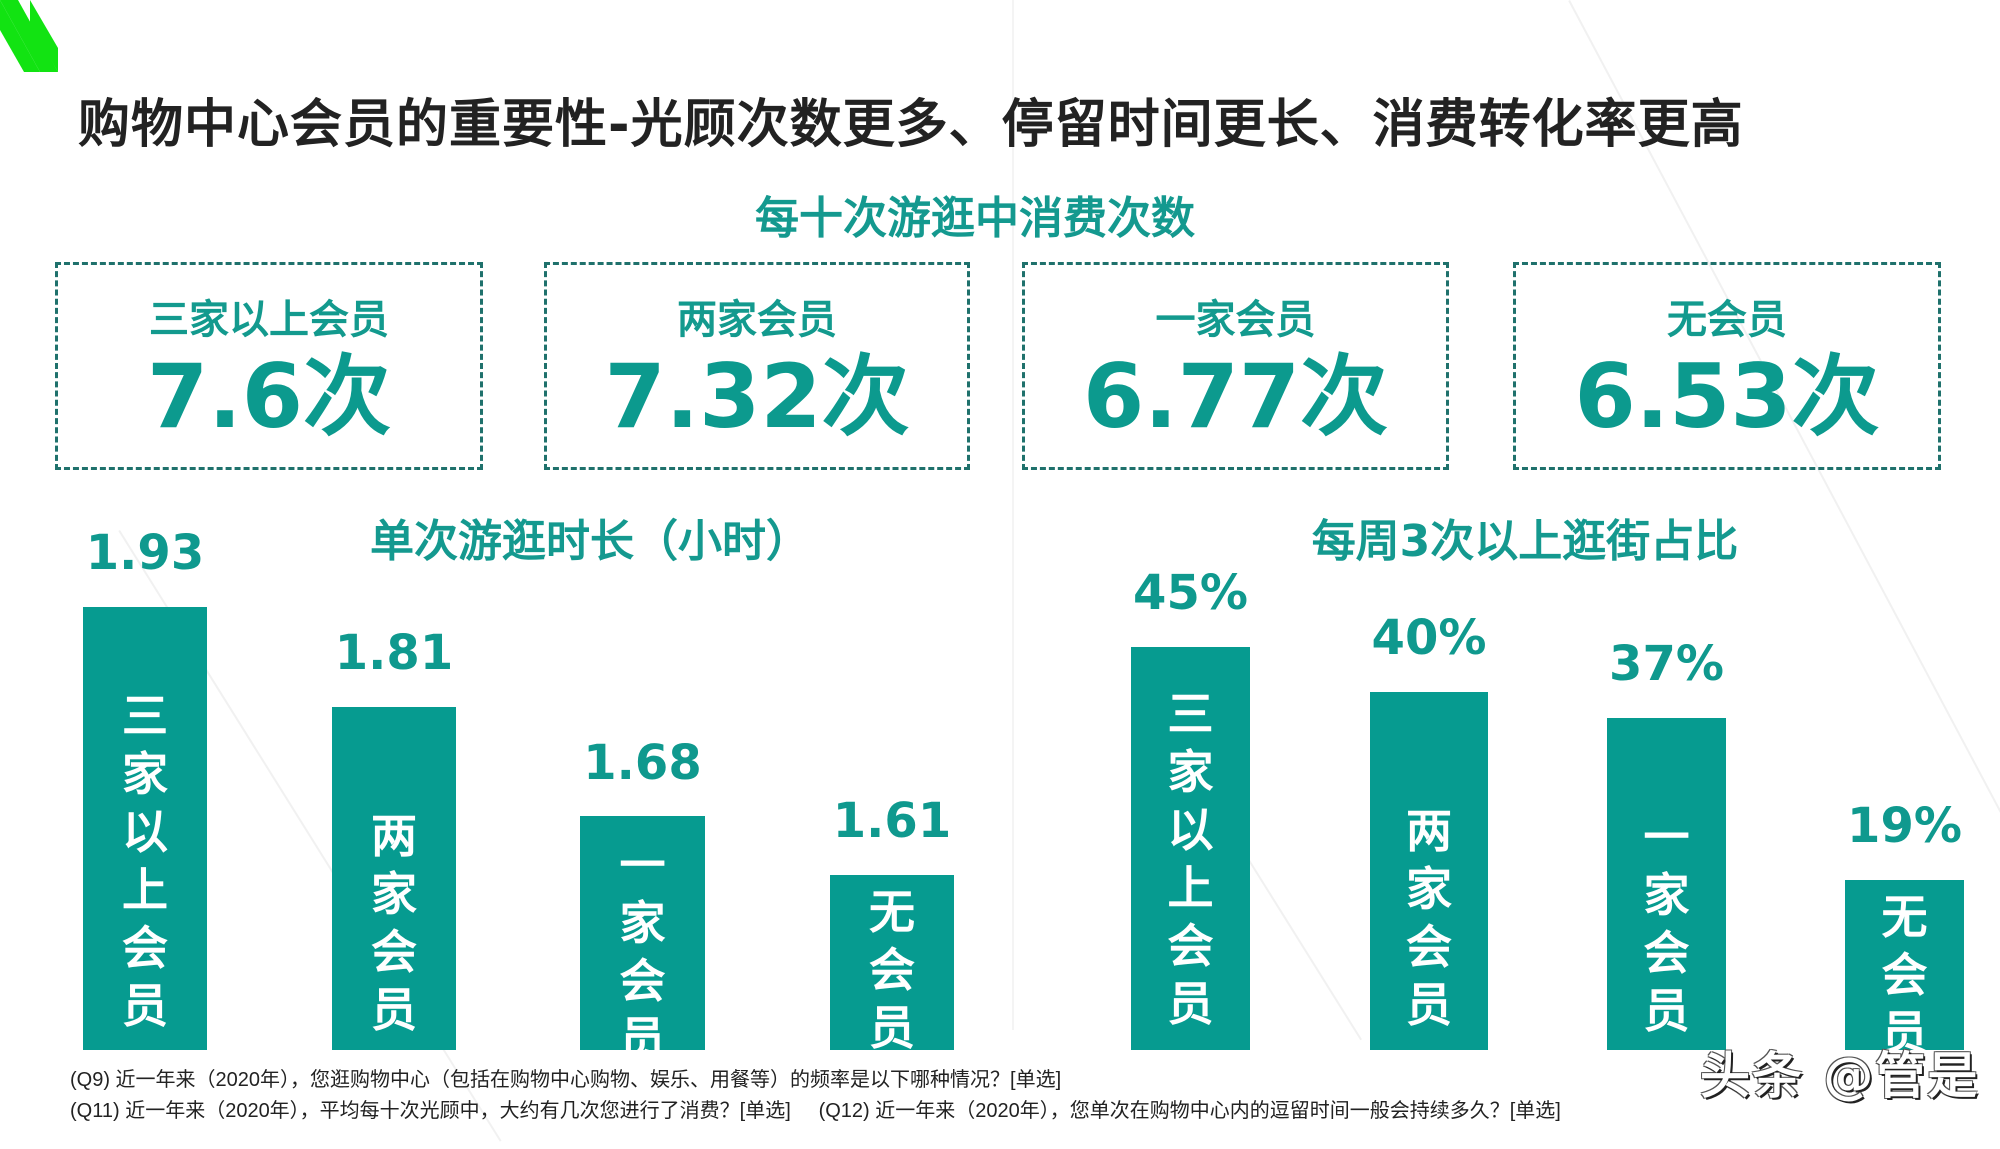 The height and width of the screenshot is (1149, 2000). Describe the element at coordinates (1190, 593) in the screenshot. I see `bar-value: 45%` at that location.